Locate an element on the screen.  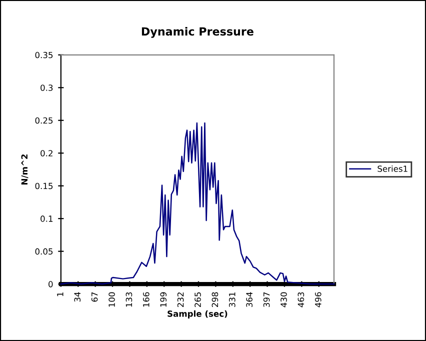
y-tick-label: 0.1 is located at coordinates (46, 219).